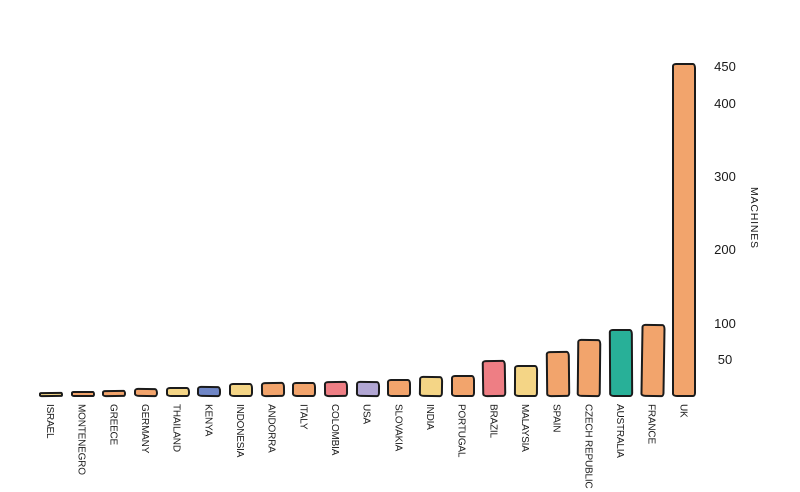 This screenshot has height=492, width=800. I want to click on bar-spain, so click(557, 374).